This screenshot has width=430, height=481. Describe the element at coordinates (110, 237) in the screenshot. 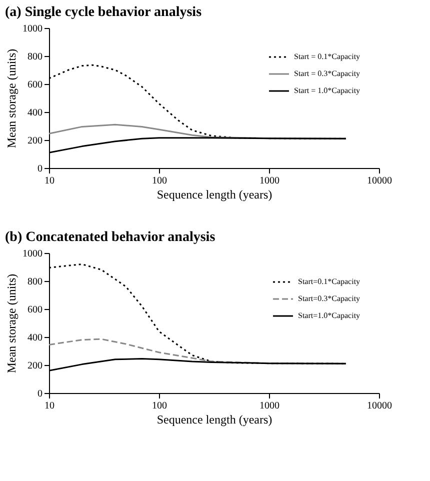

I see `chart-title: (b) Concatenated behavior analysis` at that location.